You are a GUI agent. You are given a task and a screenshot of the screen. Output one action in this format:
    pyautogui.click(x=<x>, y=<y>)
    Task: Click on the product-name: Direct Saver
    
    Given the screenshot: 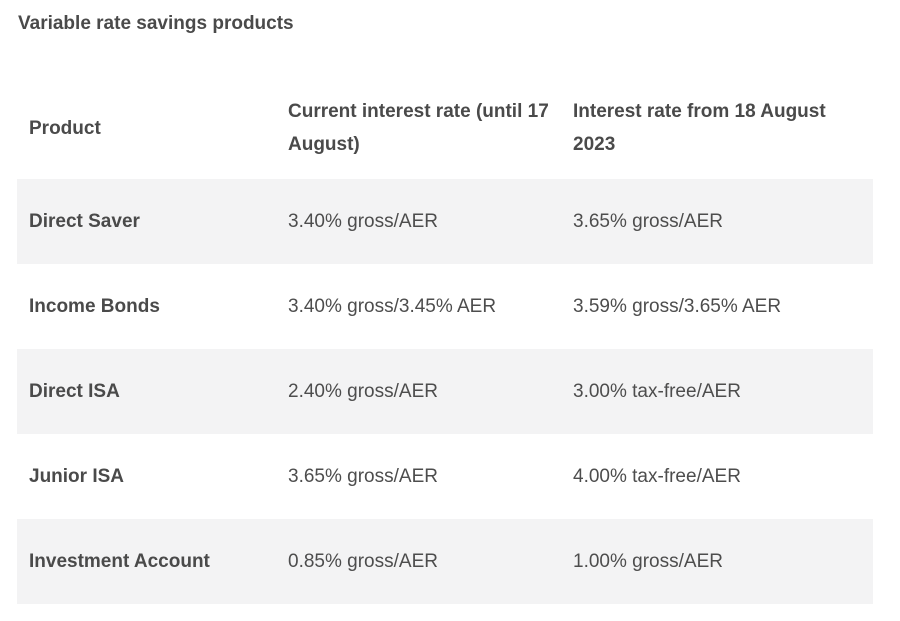 What is the action you would take?
    pyautogui.click(x=146, y=221)
    